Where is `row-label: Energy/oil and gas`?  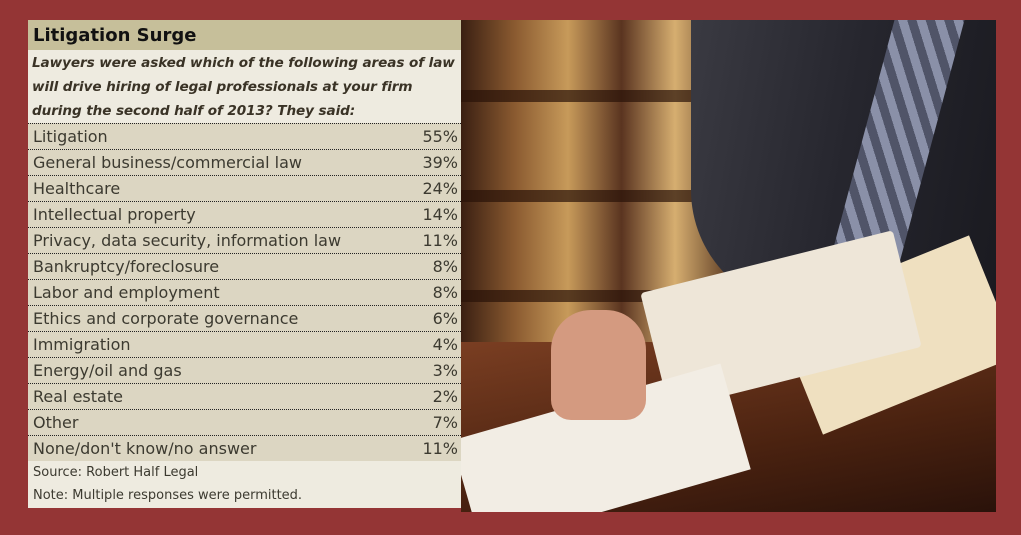 row-label: Energy/oil and gas is located at coordinates (107, 370).